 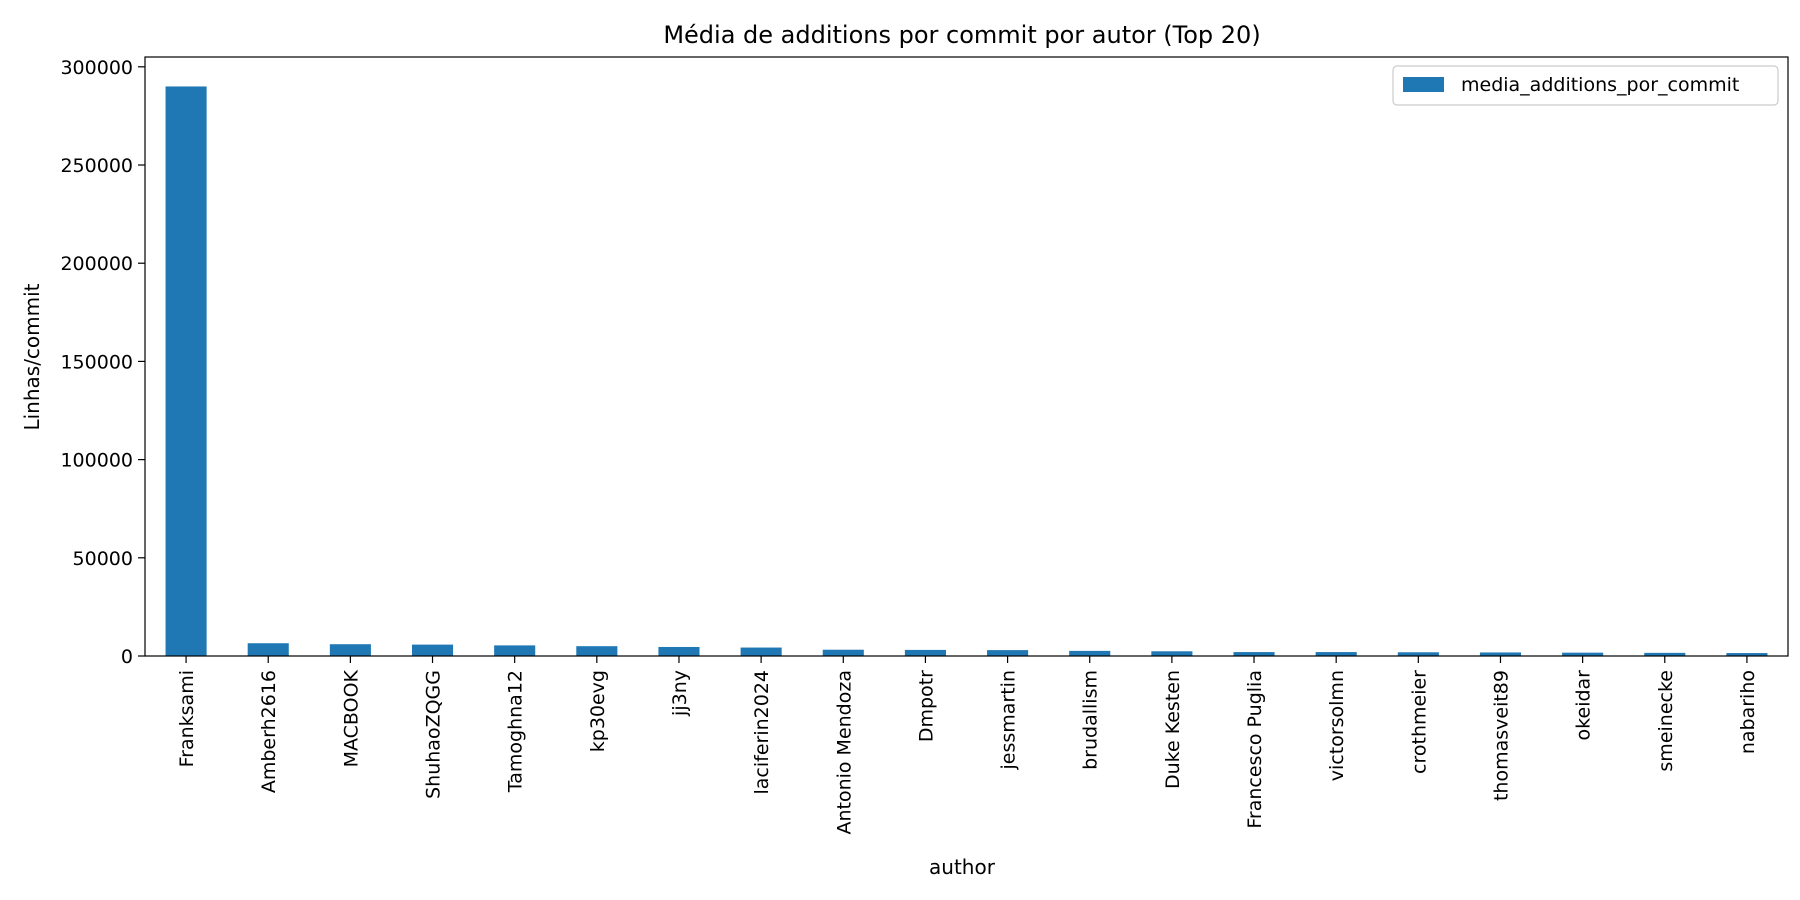 What do you see at coordinates (269, 731) in the screenshot?
I see `x-tick-label: Amberh2616` at bounding box center [269, 731].